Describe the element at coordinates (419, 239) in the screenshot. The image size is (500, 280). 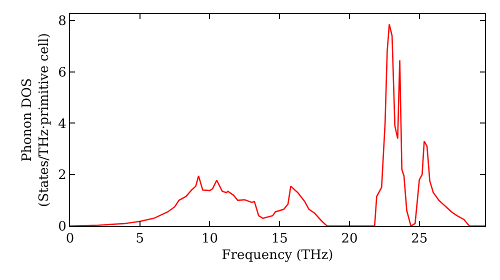
I see `x-tick-label: 25` at that location.